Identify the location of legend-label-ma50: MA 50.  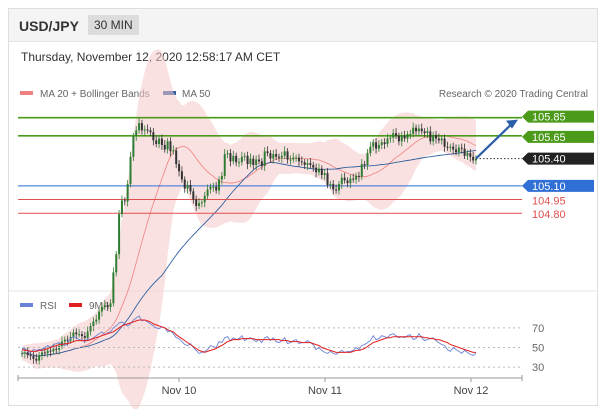
(196, 94).